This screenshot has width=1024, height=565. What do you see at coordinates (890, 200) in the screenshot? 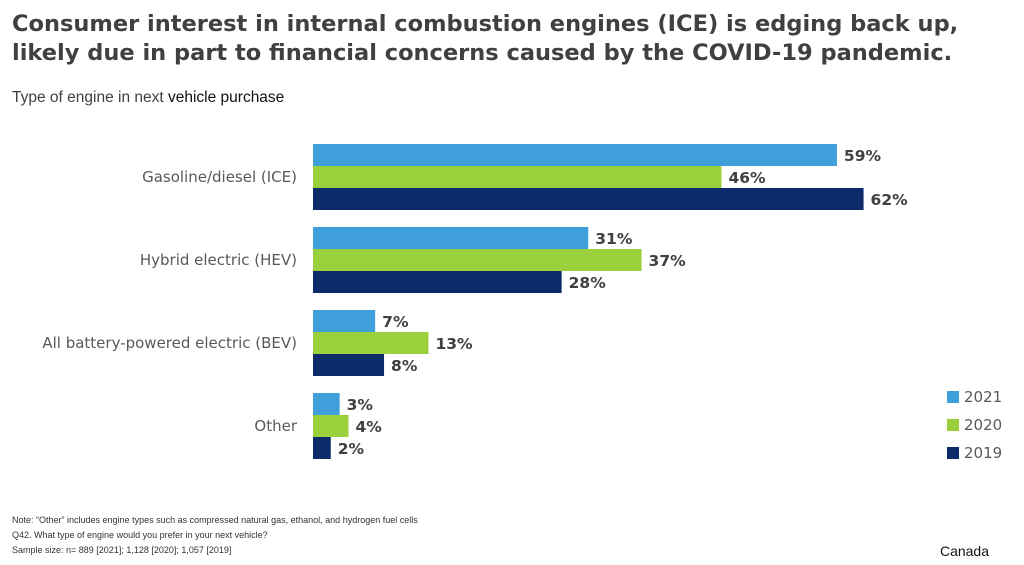
I see `data-label-2019-gasoline-diesel-ice: 62%` at bounding box center [890, 200].